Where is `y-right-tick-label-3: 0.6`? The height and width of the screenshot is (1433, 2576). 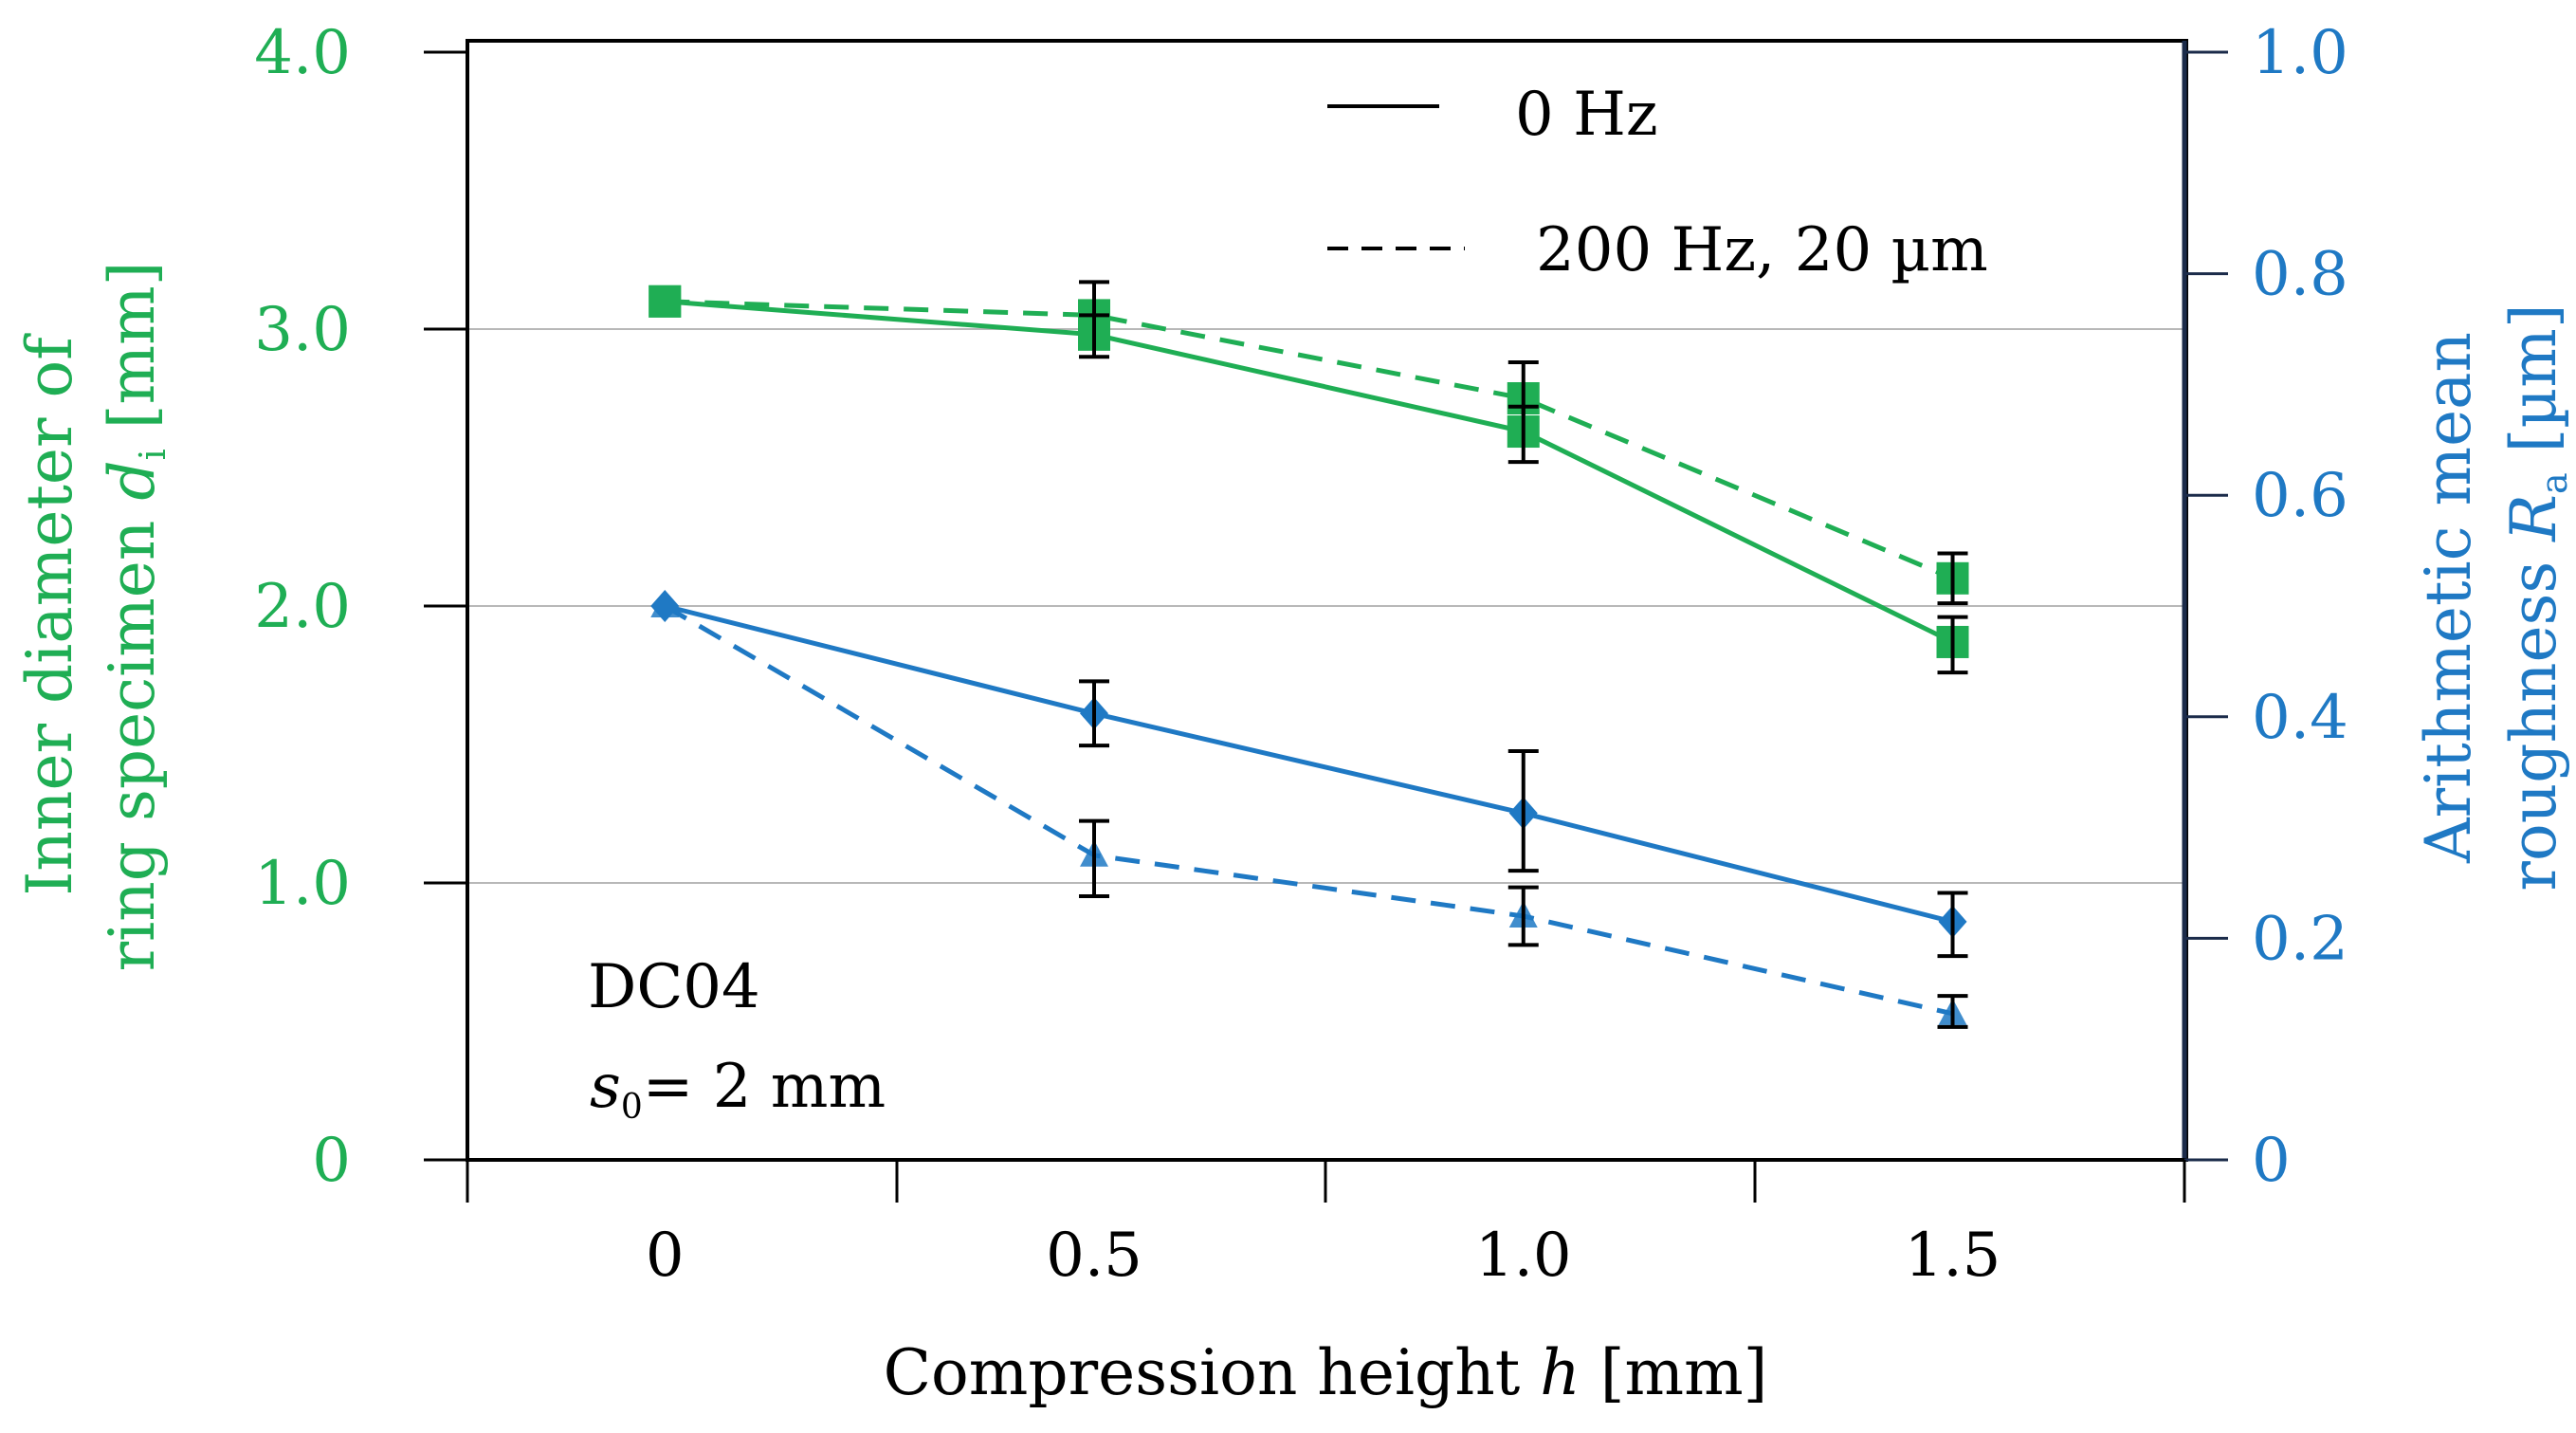 y-right-tick-label-3: 0.6 is located at coordinates (2300, 496).